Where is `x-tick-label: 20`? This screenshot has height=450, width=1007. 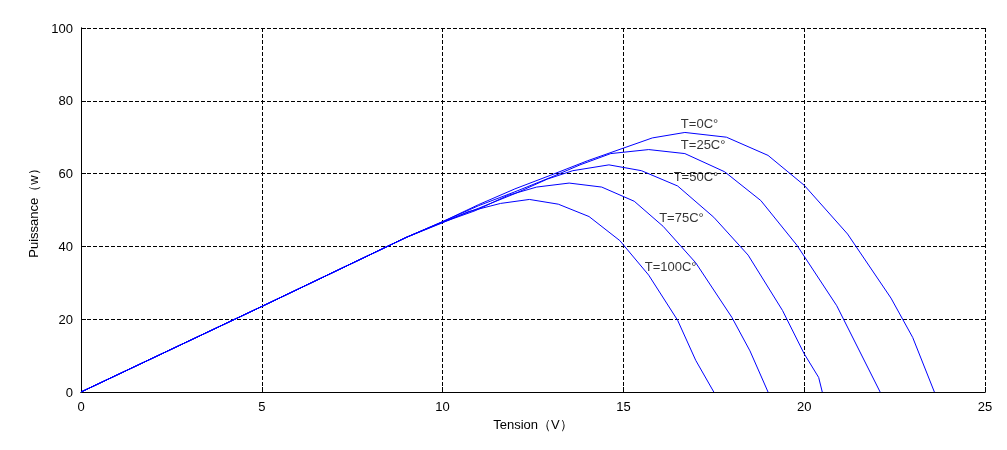
x-tick-label: 20 is located at coordinates (804, 406).